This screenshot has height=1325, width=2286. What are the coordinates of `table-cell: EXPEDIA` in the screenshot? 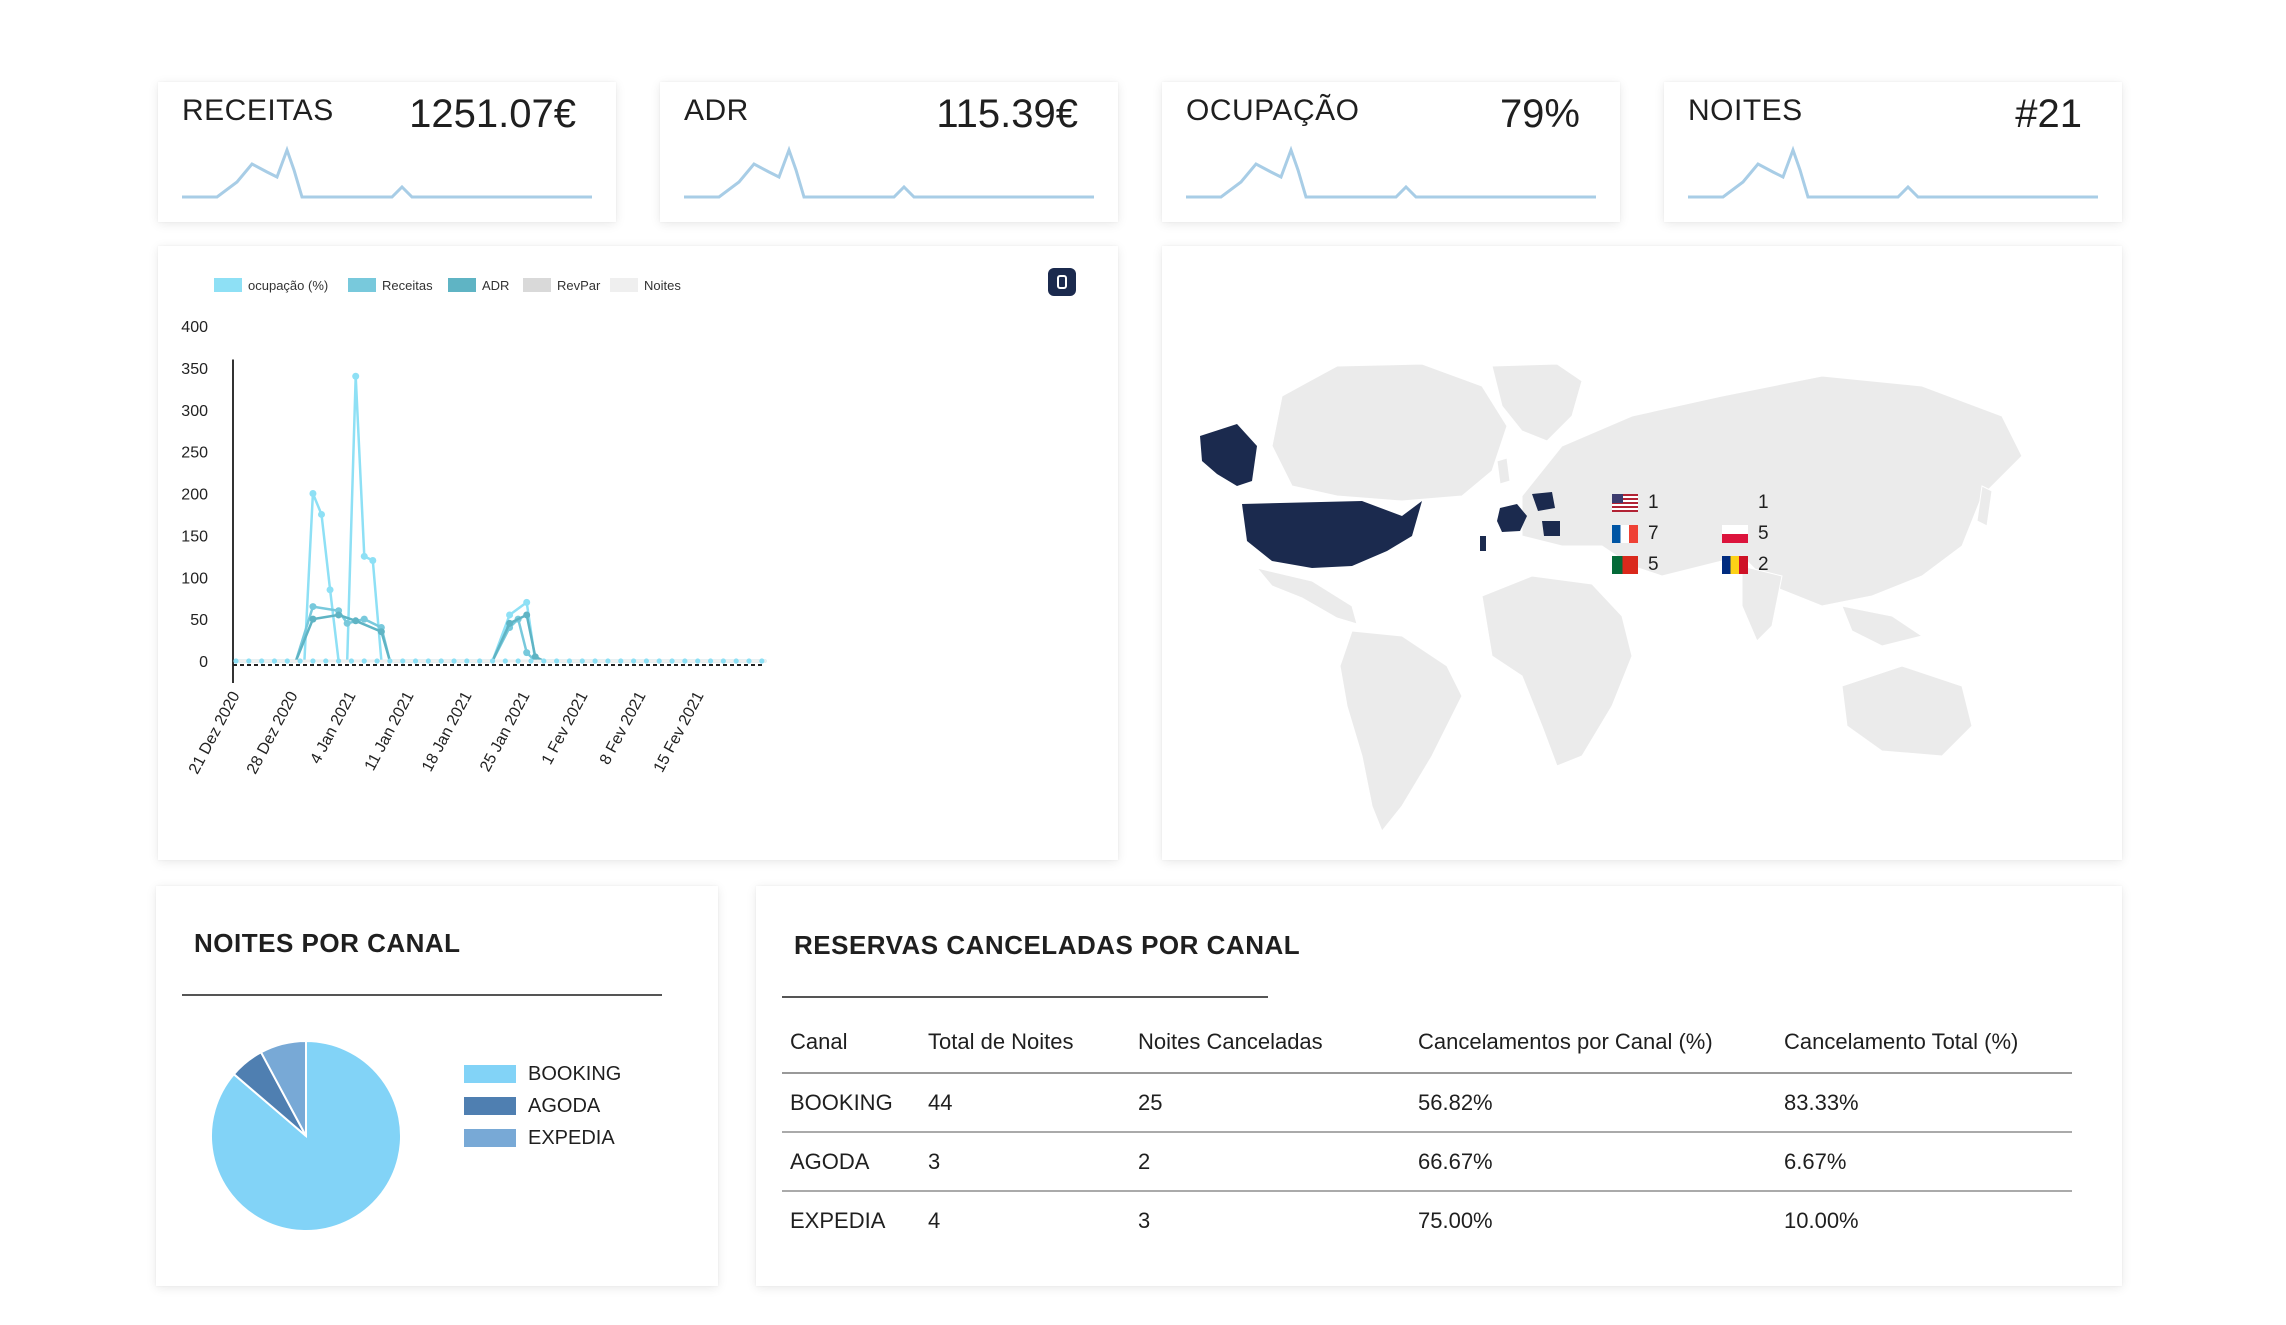 It's located at (838, 1220).